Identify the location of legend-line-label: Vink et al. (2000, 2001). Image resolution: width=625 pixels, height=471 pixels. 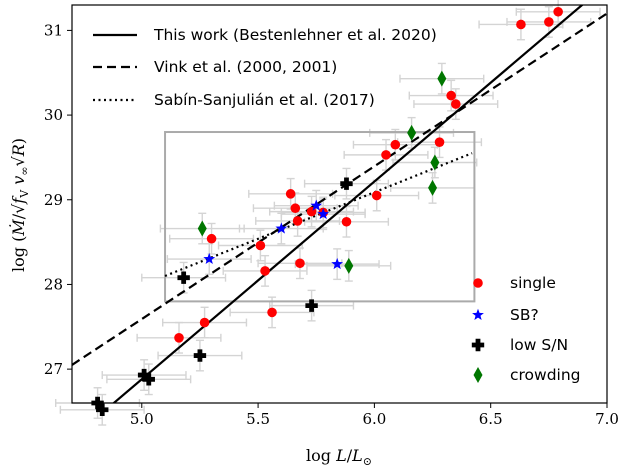
(245, 67).